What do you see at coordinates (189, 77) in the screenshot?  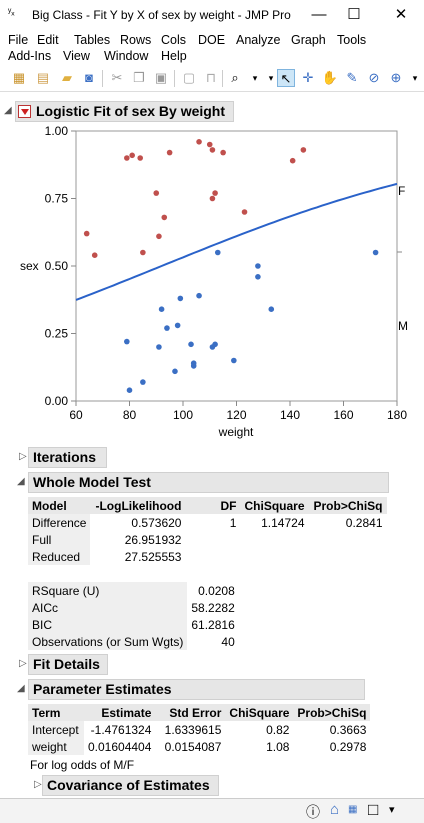 I see `layout-icon: ▢` at bounding box center [189, 77].